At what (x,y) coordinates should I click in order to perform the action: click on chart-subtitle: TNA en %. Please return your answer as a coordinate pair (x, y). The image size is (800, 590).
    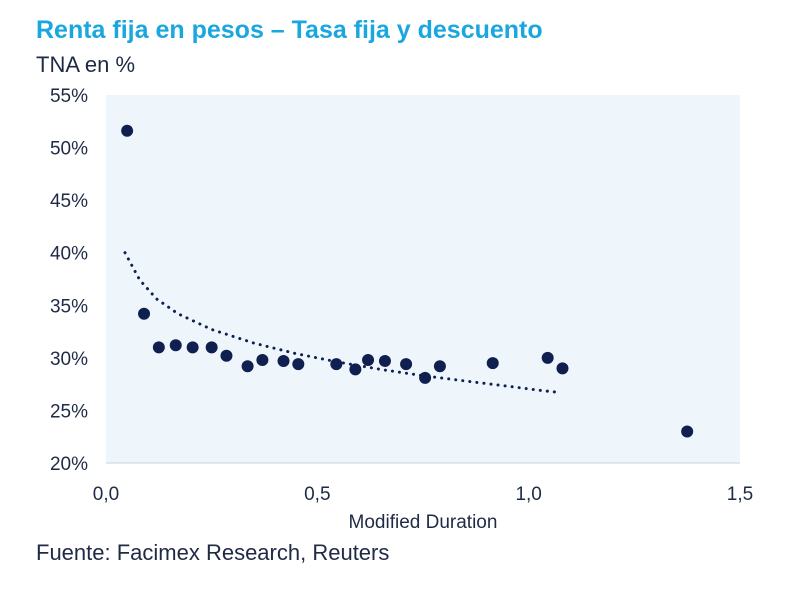
    Looking at the image, I should click on (86, 64).